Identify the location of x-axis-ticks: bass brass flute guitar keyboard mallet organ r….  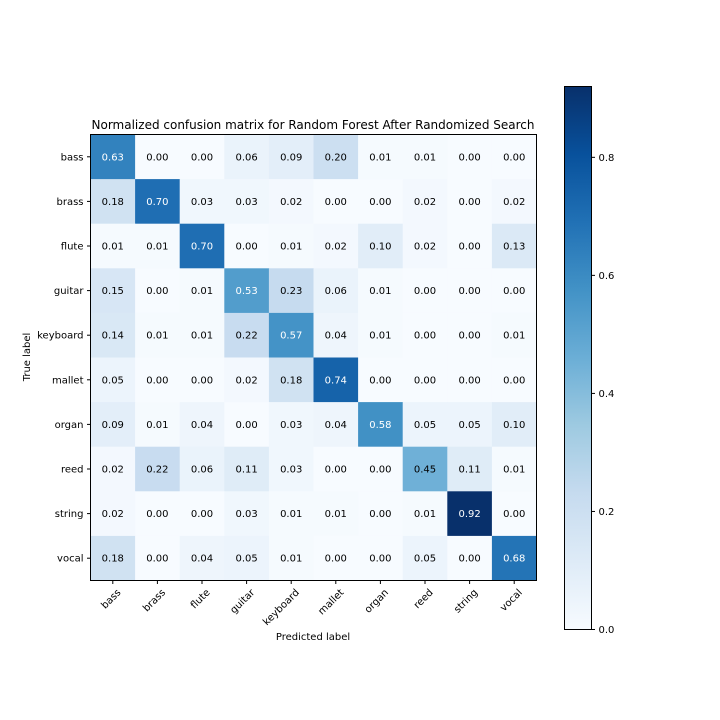
(311, 604).